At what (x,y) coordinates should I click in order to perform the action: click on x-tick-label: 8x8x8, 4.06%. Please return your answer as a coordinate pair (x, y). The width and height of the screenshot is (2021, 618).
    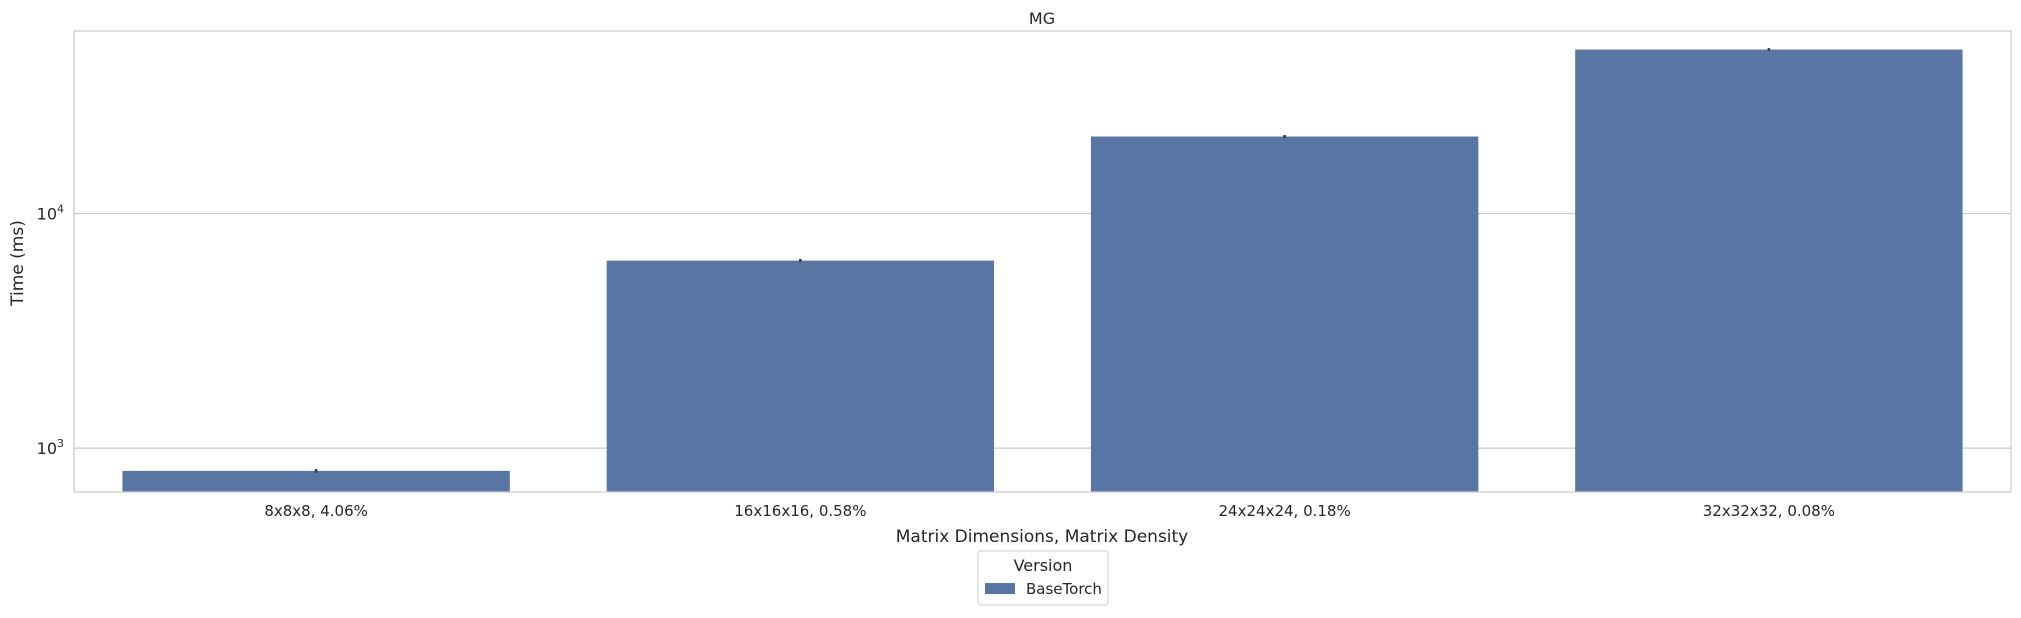
    Looking at the image, I should click on (316, 511).